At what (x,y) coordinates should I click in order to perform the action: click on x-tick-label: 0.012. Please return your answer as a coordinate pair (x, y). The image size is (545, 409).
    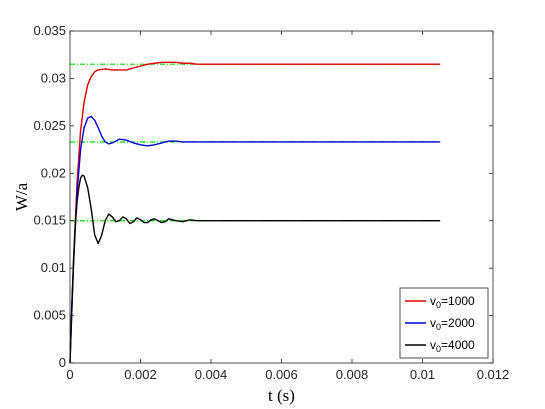
    Looking at the image, I should click on (493, 374).